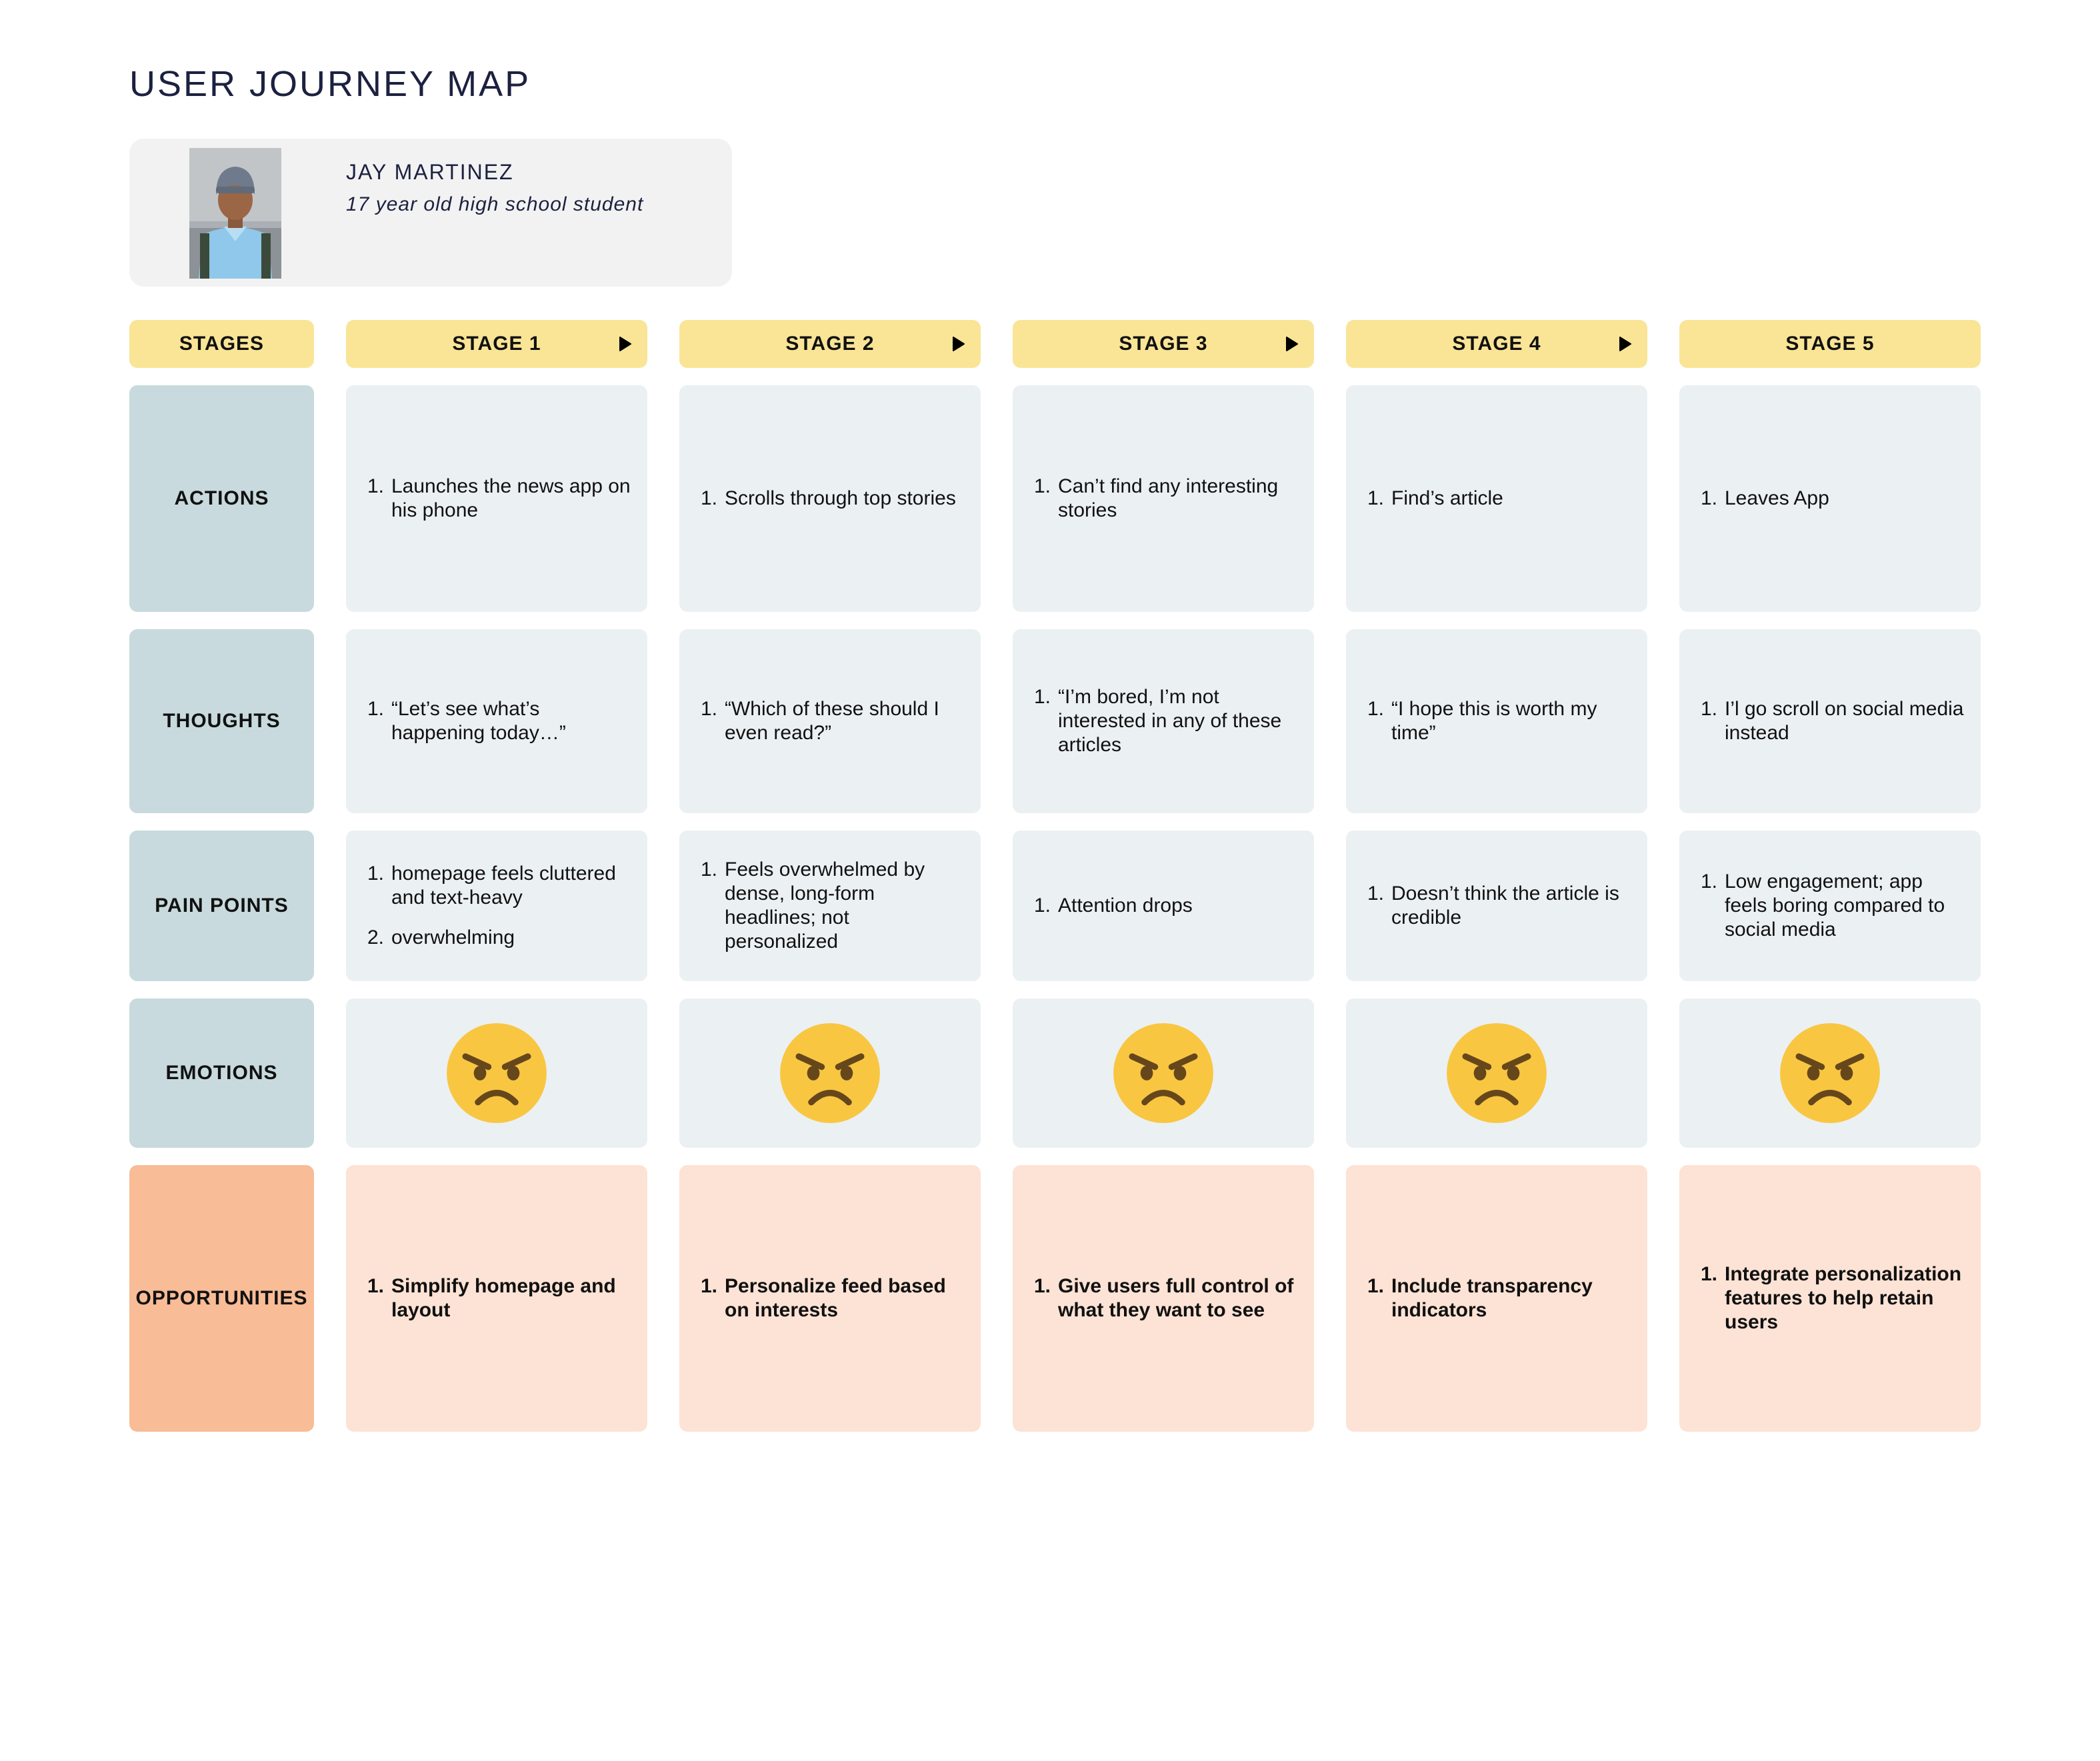 The width and height of the screenshot is (2100, 1761). I want to click on stage-title: STAGE 5, so click(1830, 344).